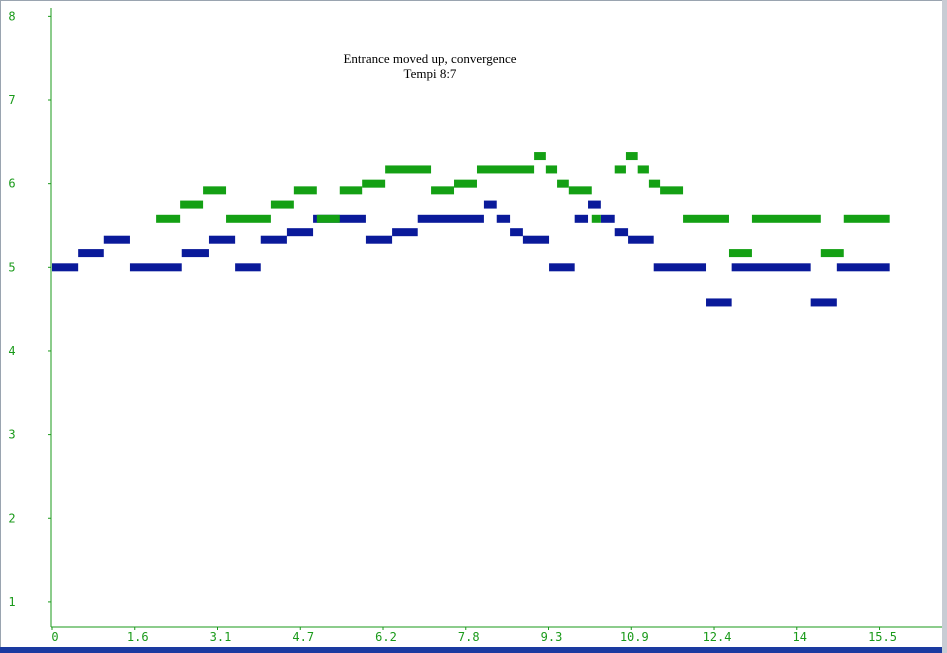 This screenshot has height=653, width=947. I want to click on x-tick-label: 4.7, so click(303, 637).